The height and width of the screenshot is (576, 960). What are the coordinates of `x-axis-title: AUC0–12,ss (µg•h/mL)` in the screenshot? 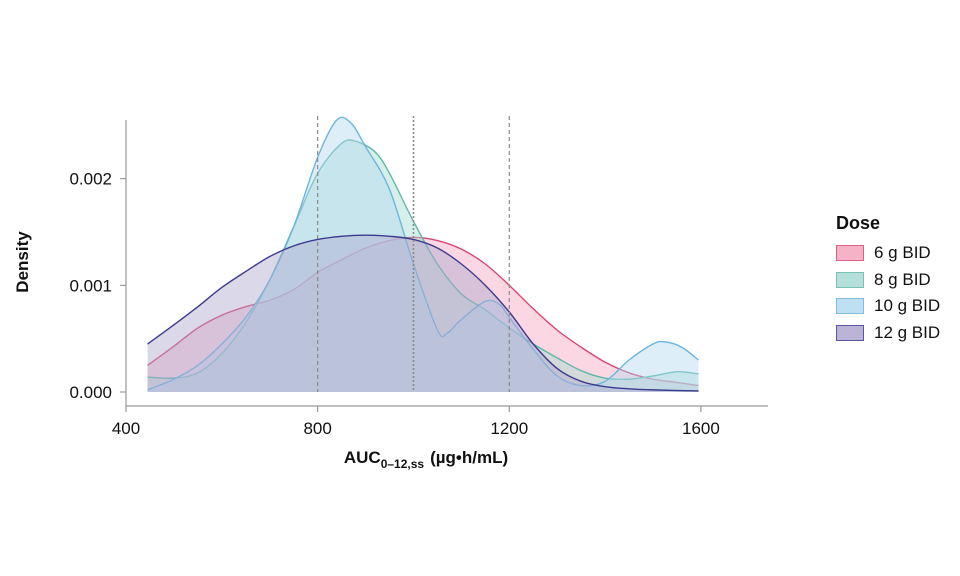 It's located at (426, 459).